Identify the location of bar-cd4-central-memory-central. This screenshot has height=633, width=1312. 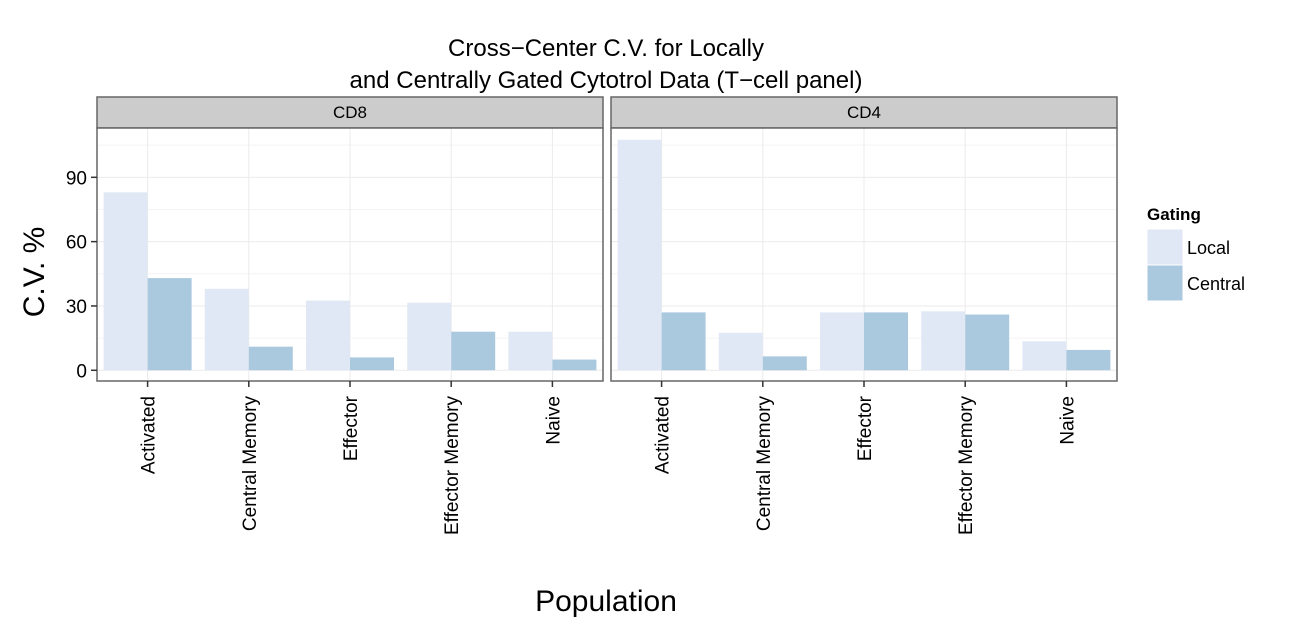
(784, 363).